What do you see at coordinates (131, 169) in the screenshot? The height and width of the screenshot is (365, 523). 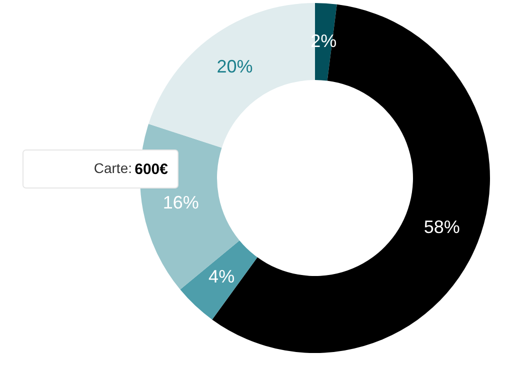 I see `text: Carte: 600€` at bounding box center [131, 169].